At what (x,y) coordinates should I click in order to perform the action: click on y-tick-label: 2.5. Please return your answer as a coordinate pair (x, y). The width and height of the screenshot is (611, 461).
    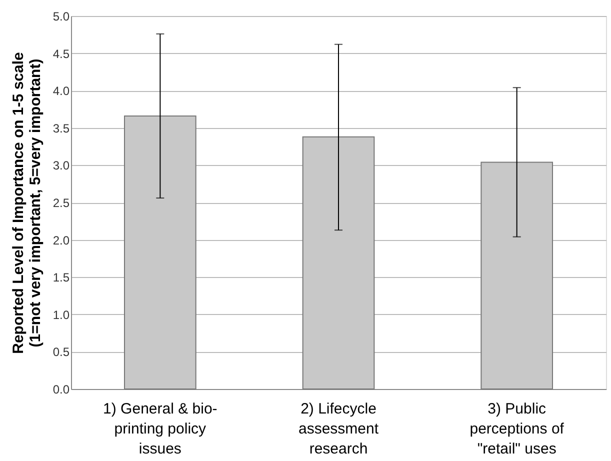
    Looking at the image, I should click on (61, 203).